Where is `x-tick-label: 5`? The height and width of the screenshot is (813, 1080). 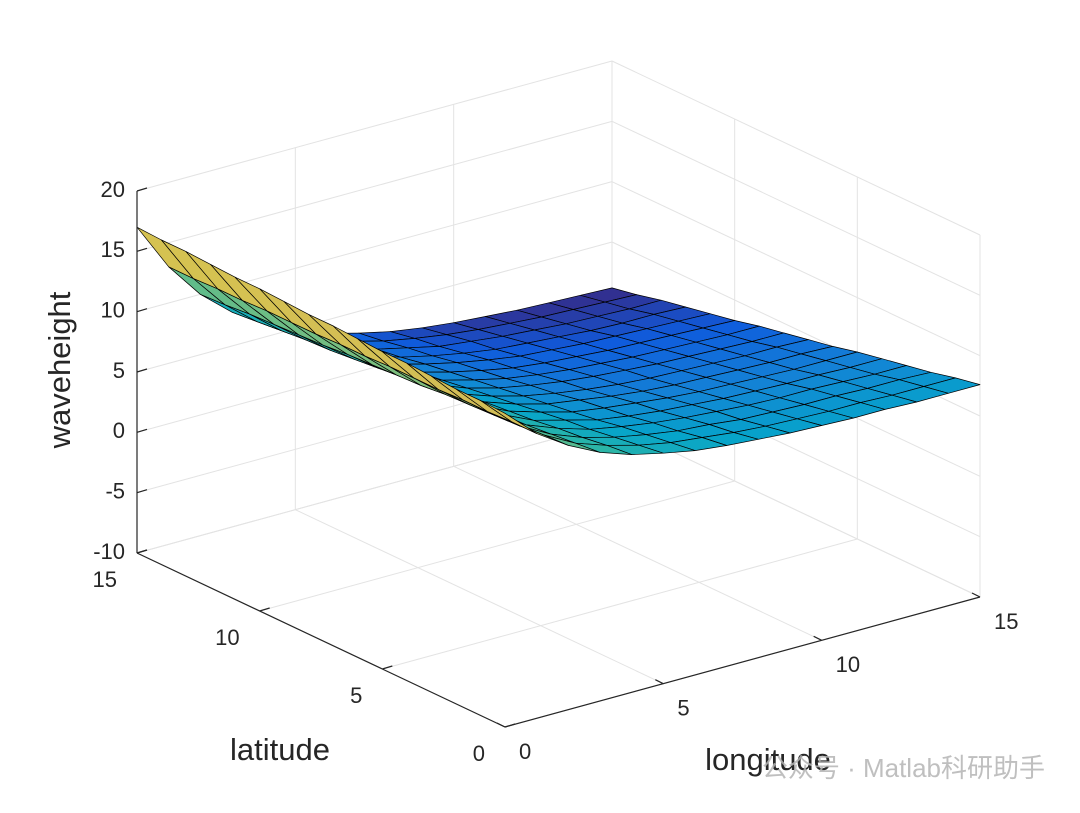 x-tick-label: 5 is located at coordinates (683, 707).